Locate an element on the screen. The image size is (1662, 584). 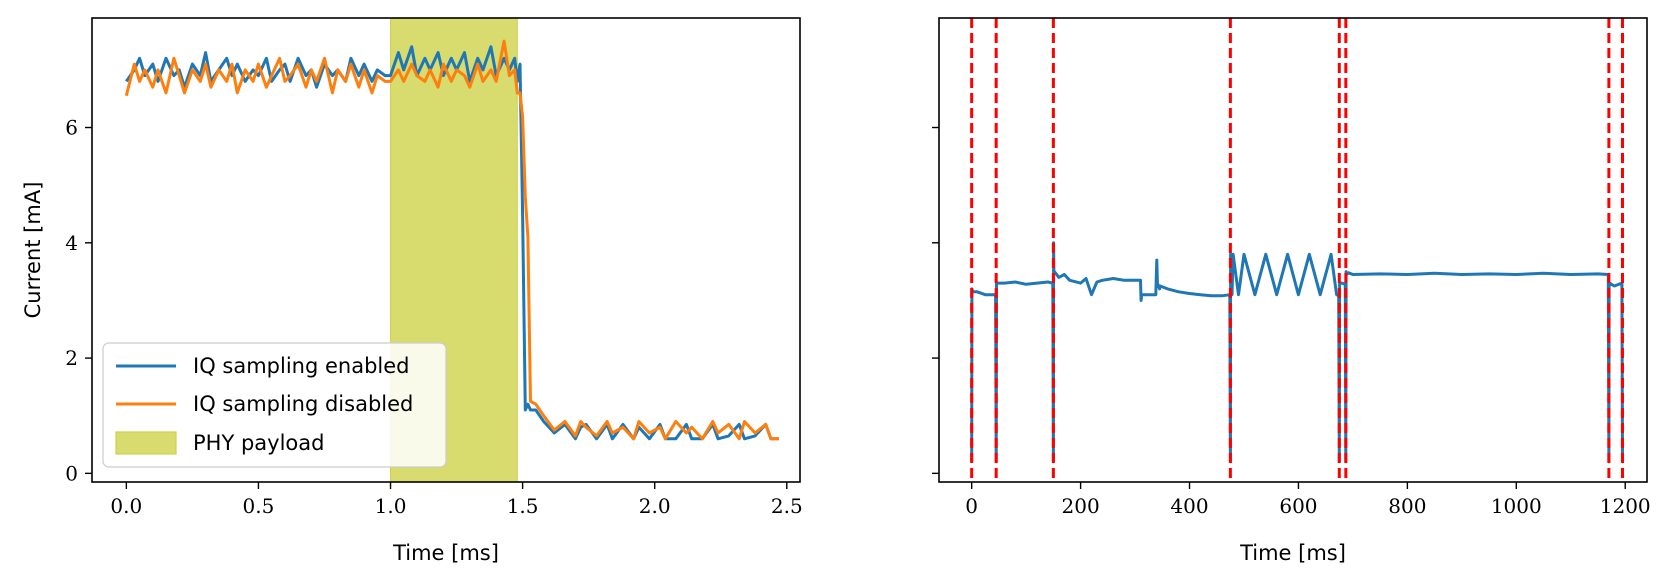
left-x-tick-label: 0.0 is located at coordinates (126, 506).